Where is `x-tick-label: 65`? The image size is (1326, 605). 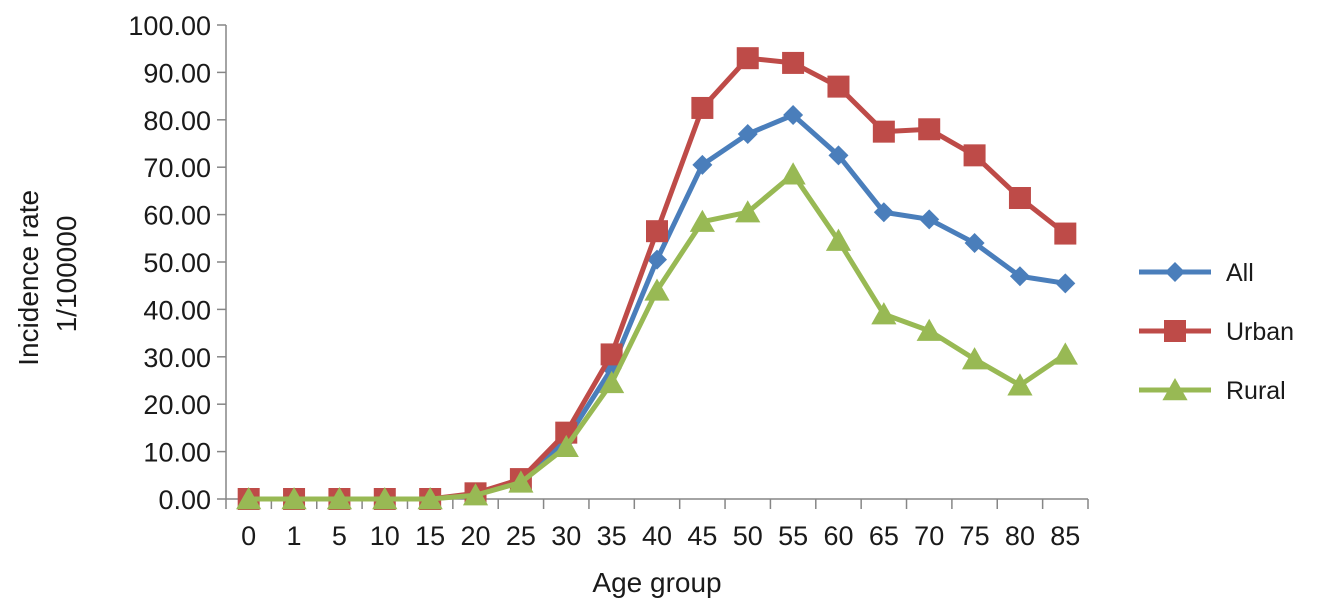 x-tick-label: 65 is located at coordinates (884, 536).